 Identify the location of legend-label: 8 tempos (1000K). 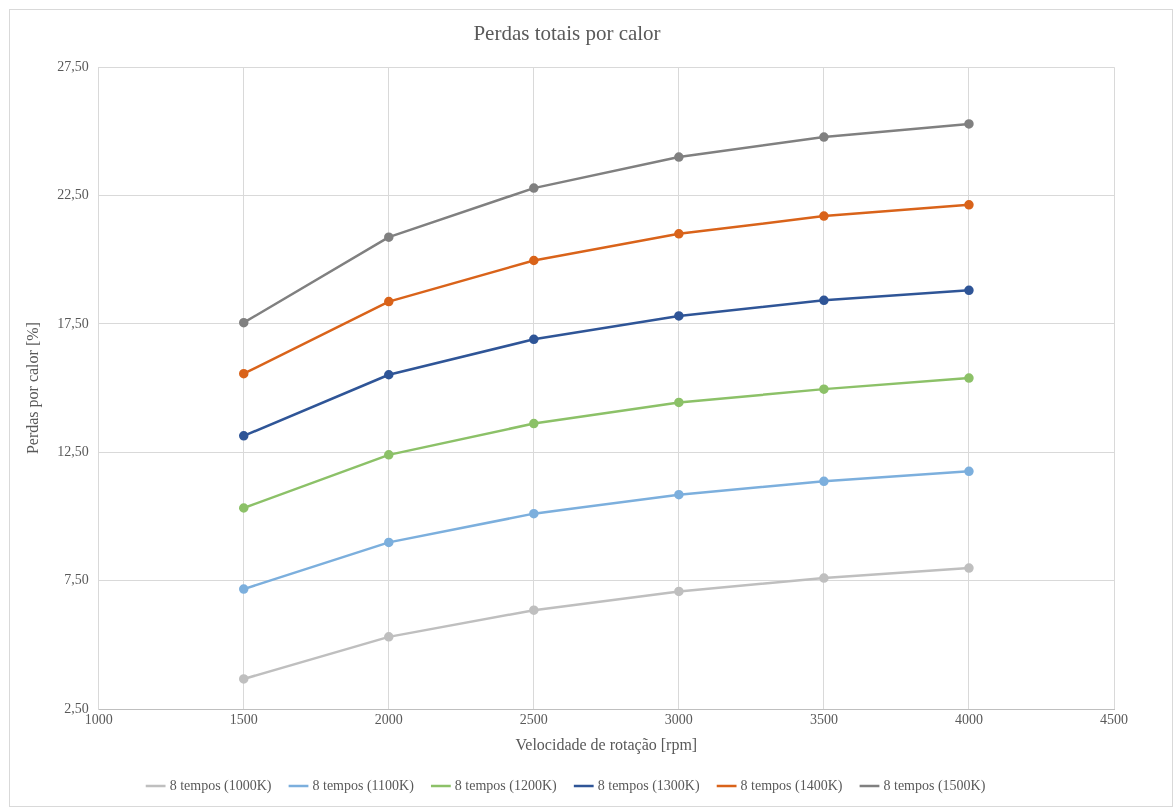
(220, 785).